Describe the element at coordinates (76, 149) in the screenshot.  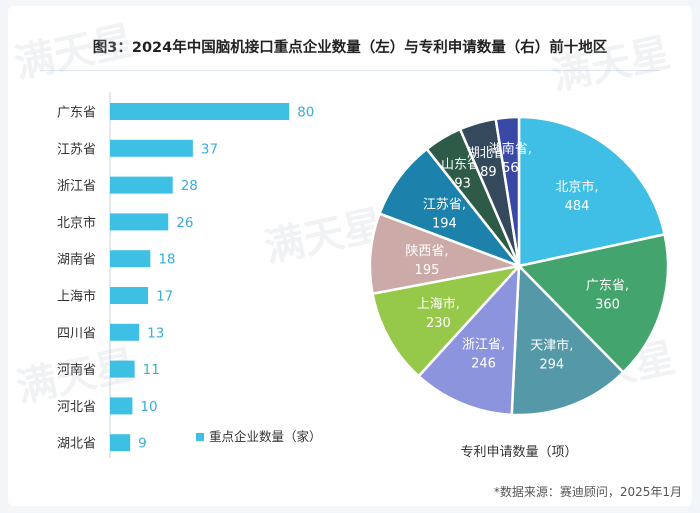
I see `bar-category-label: 江苏省` at that location.